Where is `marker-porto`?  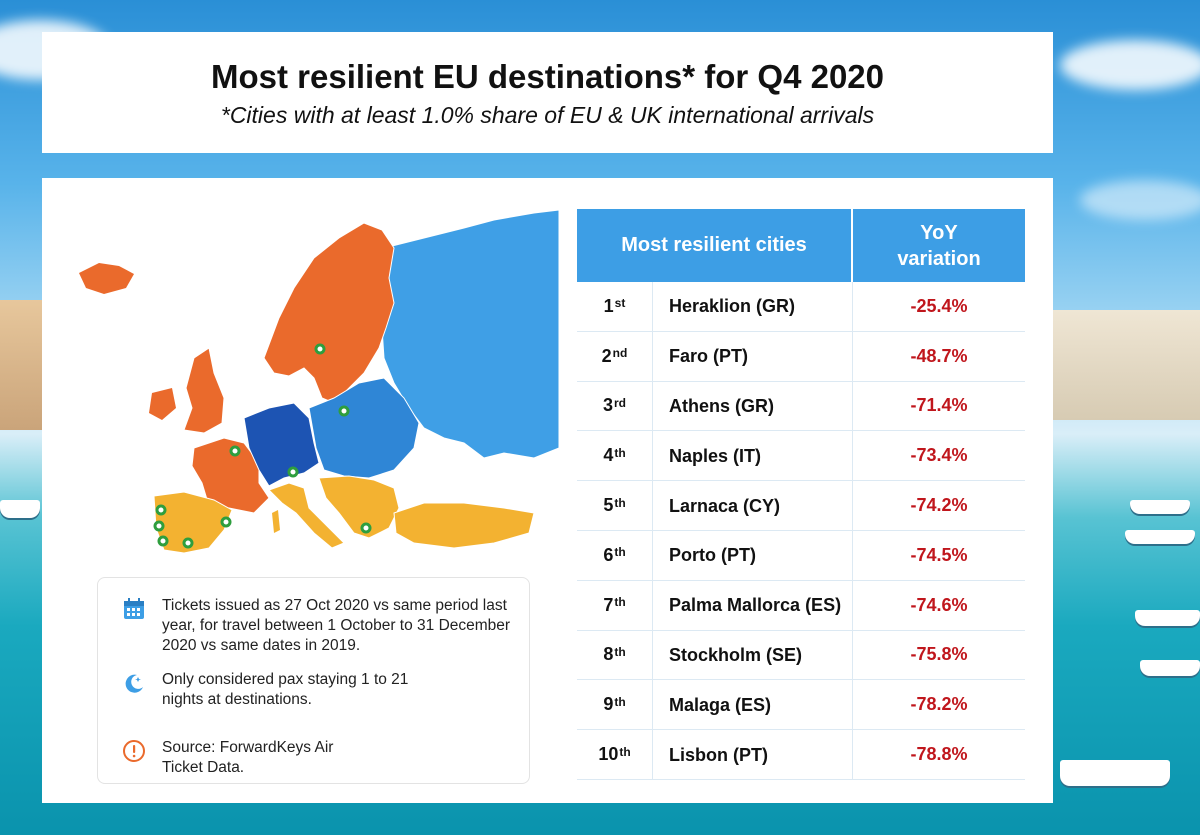 marker-porto is located at coordinates (161, 510).